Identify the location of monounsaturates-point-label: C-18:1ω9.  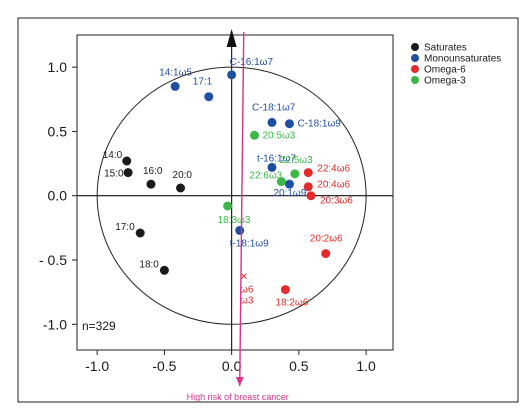
(319, 124).